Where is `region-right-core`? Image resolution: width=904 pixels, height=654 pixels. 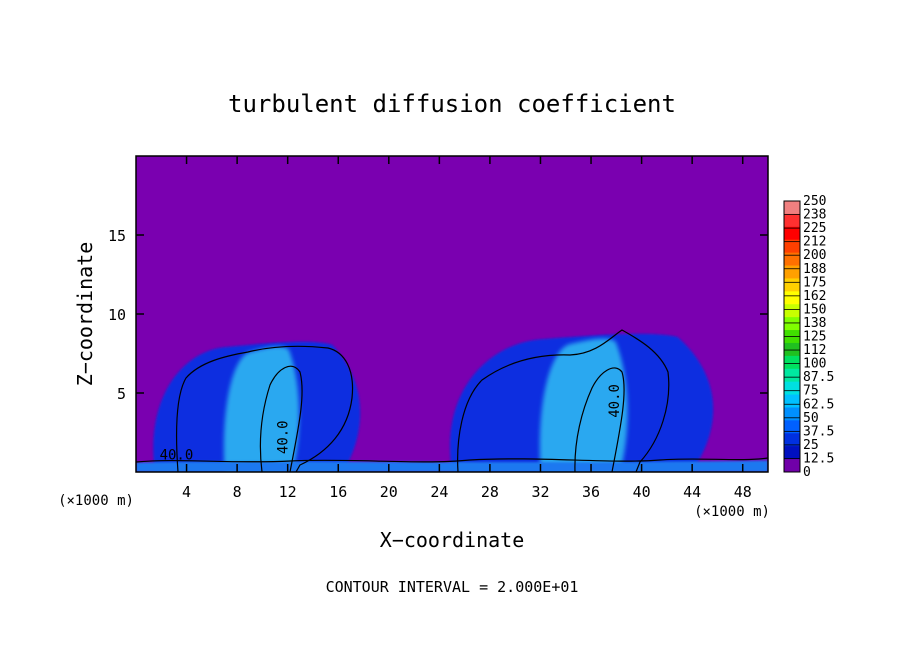
region-right-core is located at coordinates (583, 405).